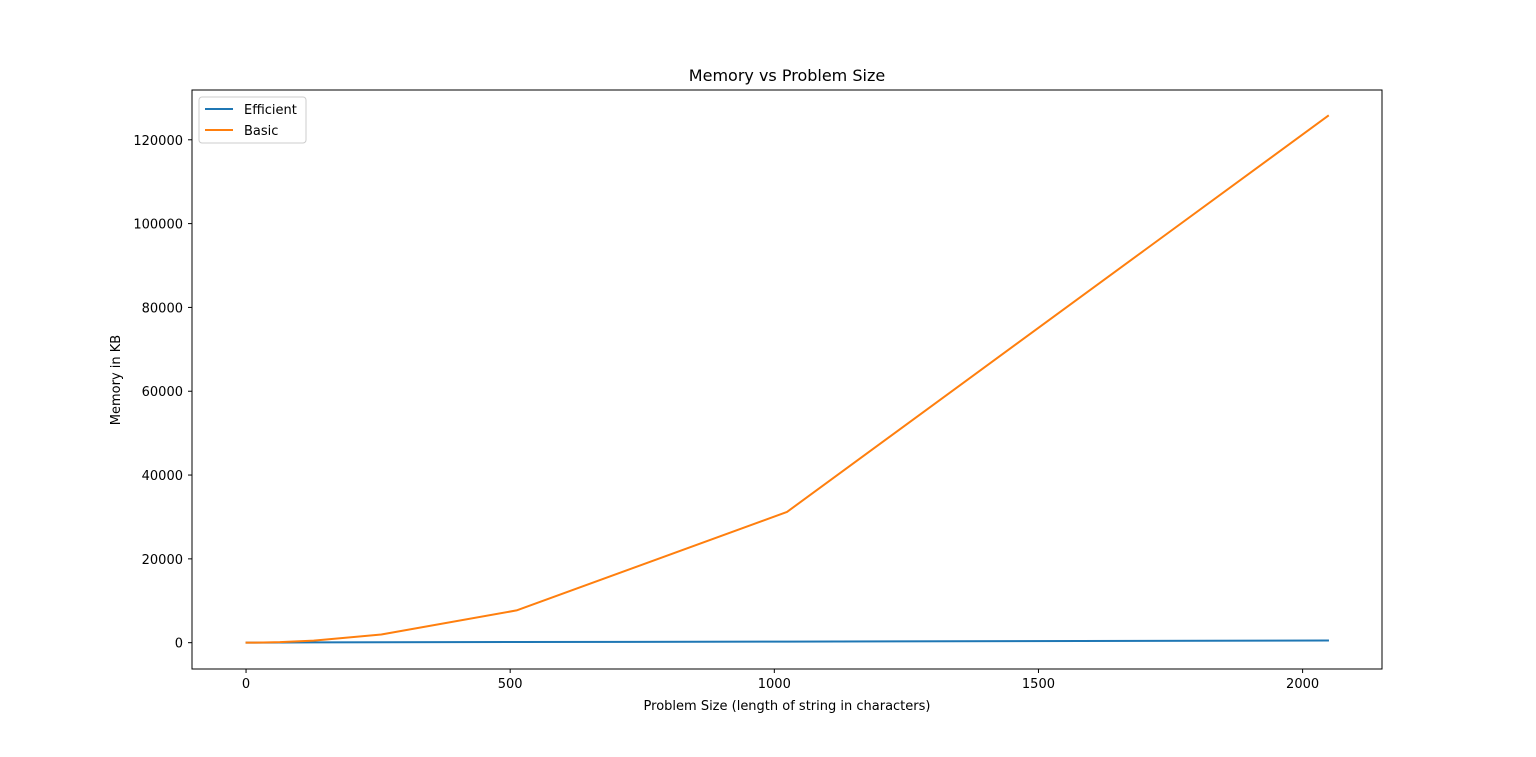 This screenshot has width=1536, height=757. I want to click on y-tick-label: 80000, so click(162, 308).